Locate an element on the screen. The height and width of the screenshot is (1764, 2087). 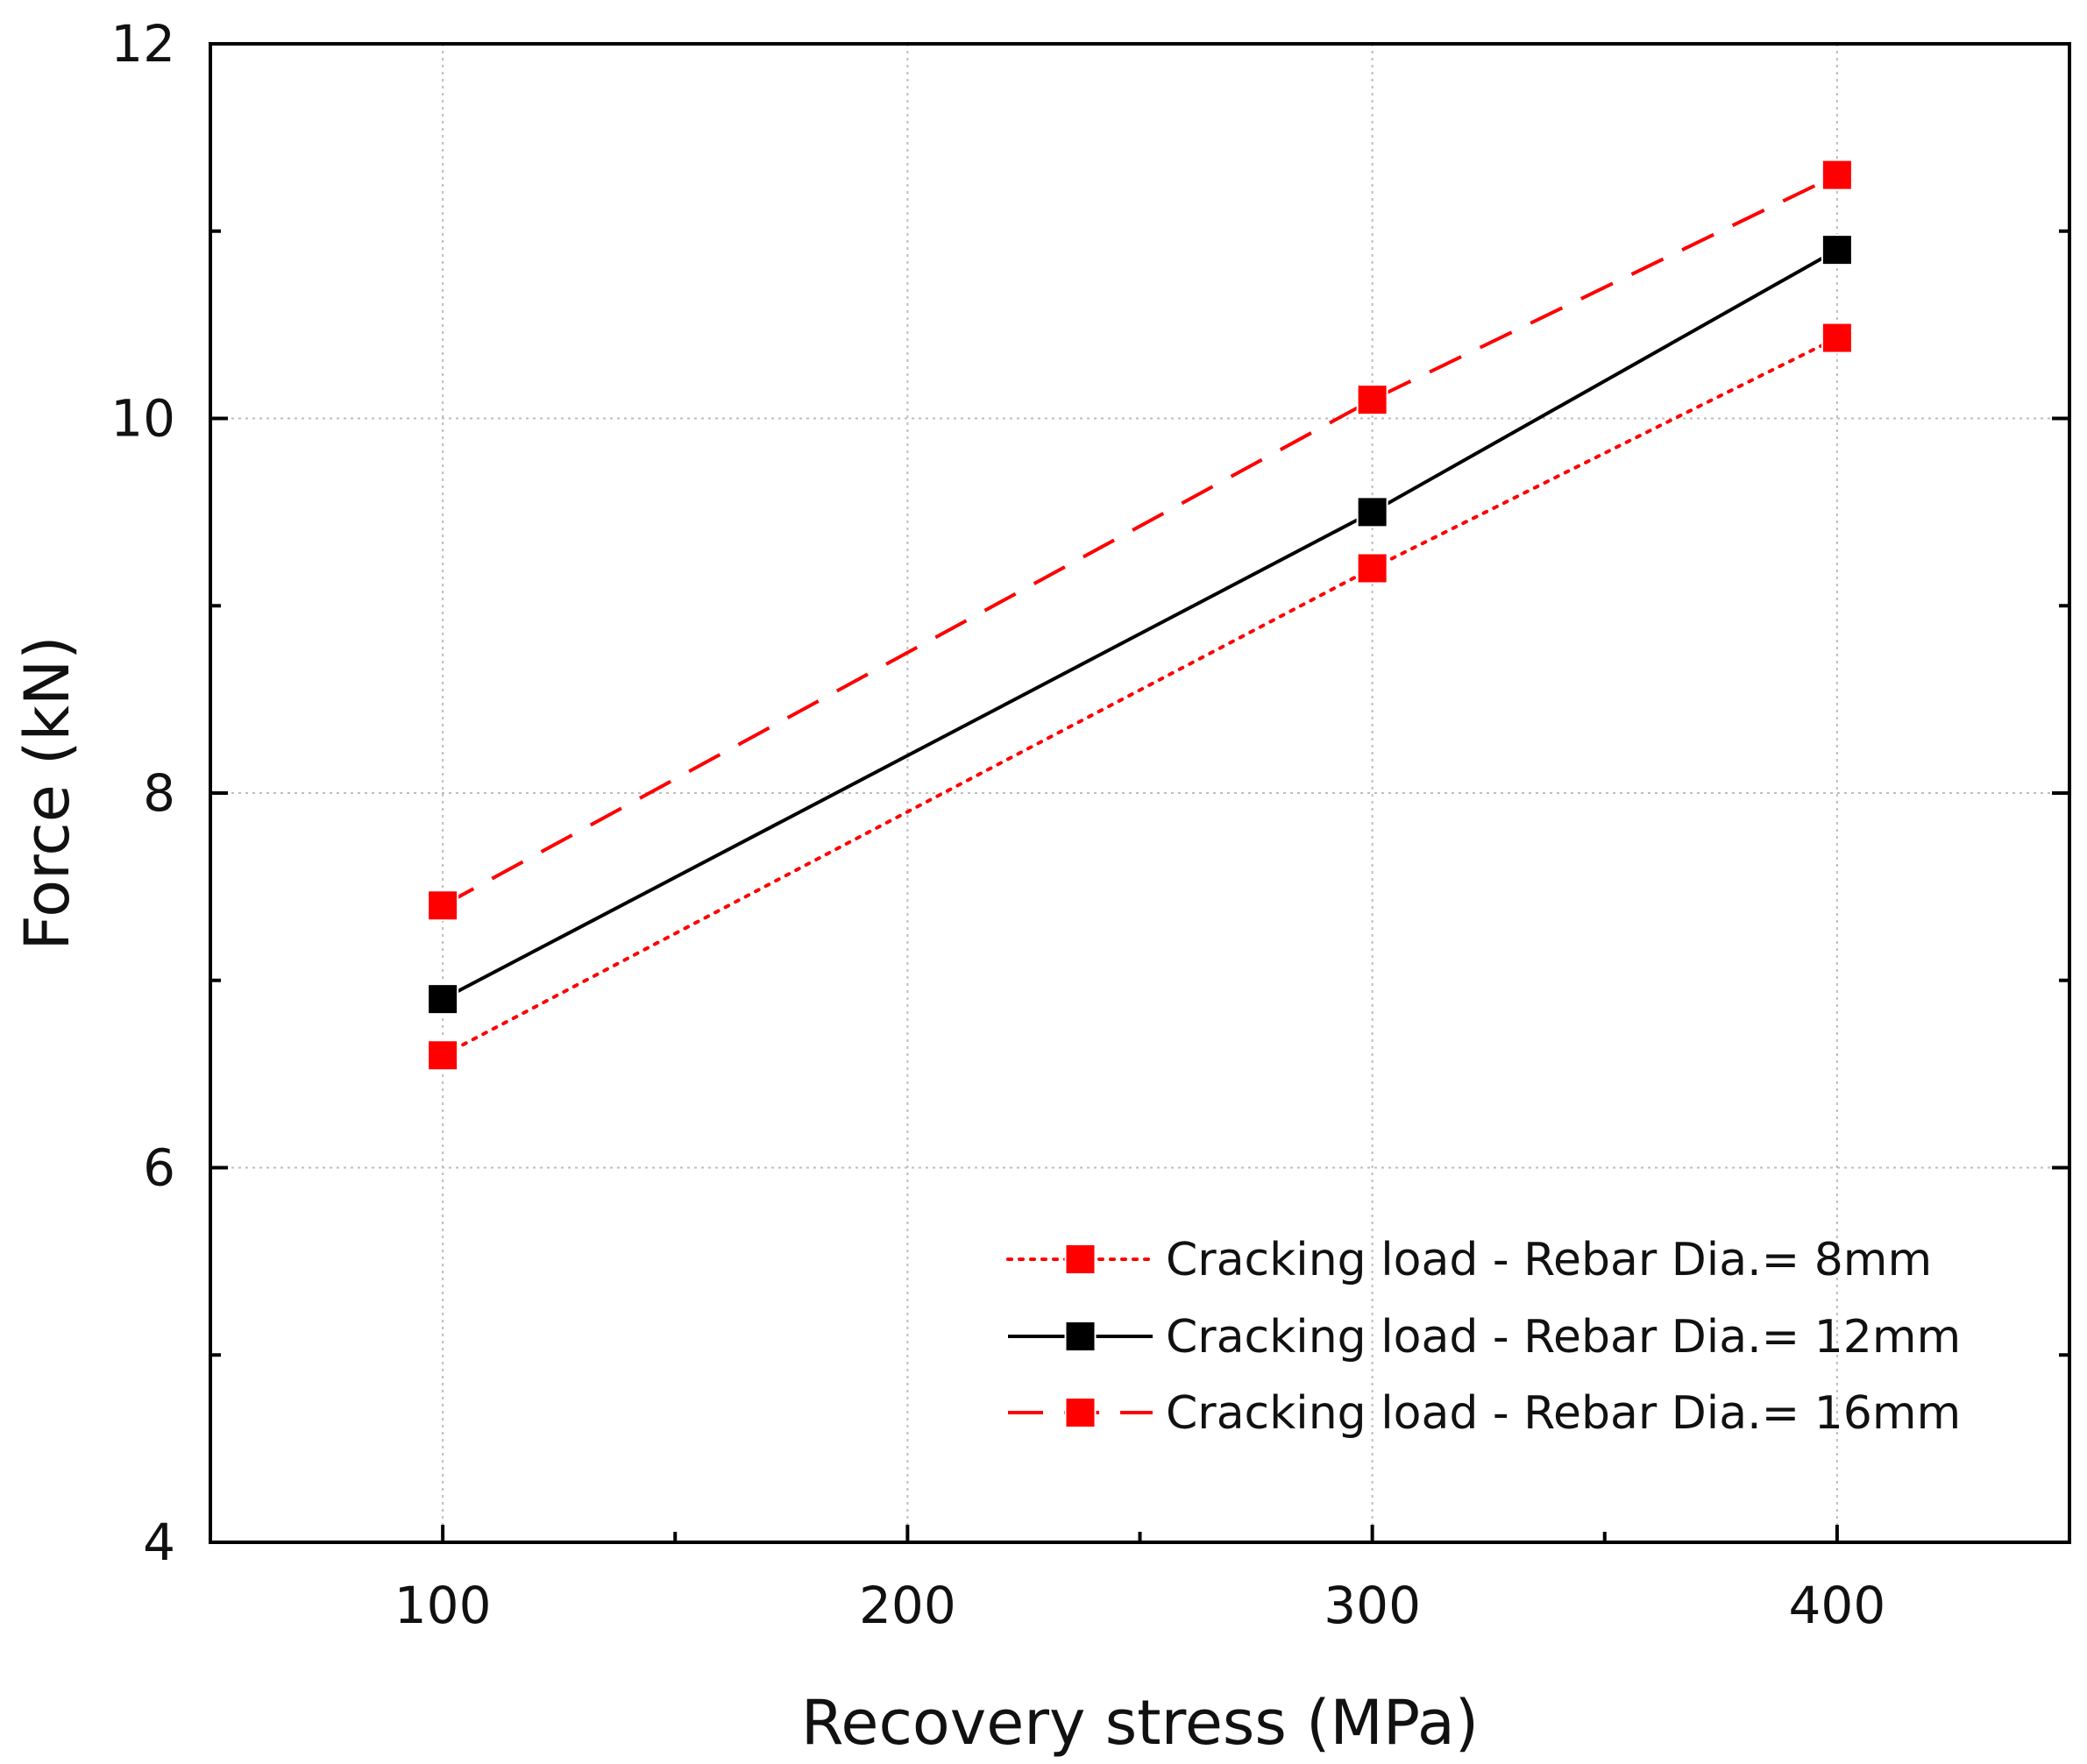
legend-label-2: Cracking load - Rebar Dia.= 12mm is located at coordinates (1563, 1338).